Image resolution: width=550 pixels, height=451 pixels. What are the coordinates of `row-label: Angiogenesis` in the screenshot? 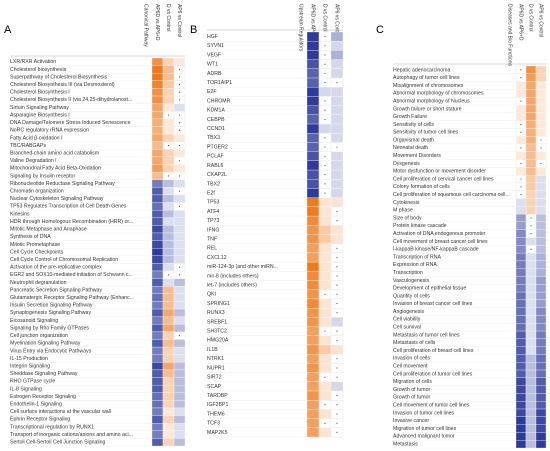 It's located at (409, 312).